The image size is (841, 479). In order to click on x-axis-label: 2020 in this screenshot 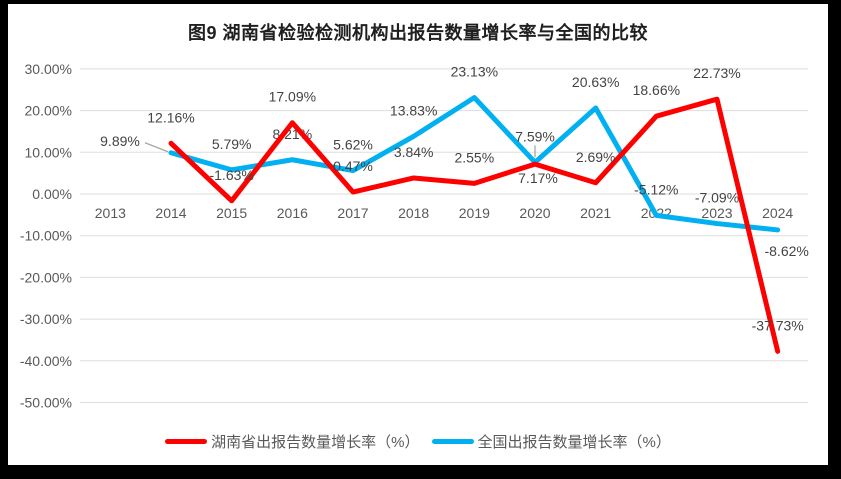, I will do `click(534, 213)`.